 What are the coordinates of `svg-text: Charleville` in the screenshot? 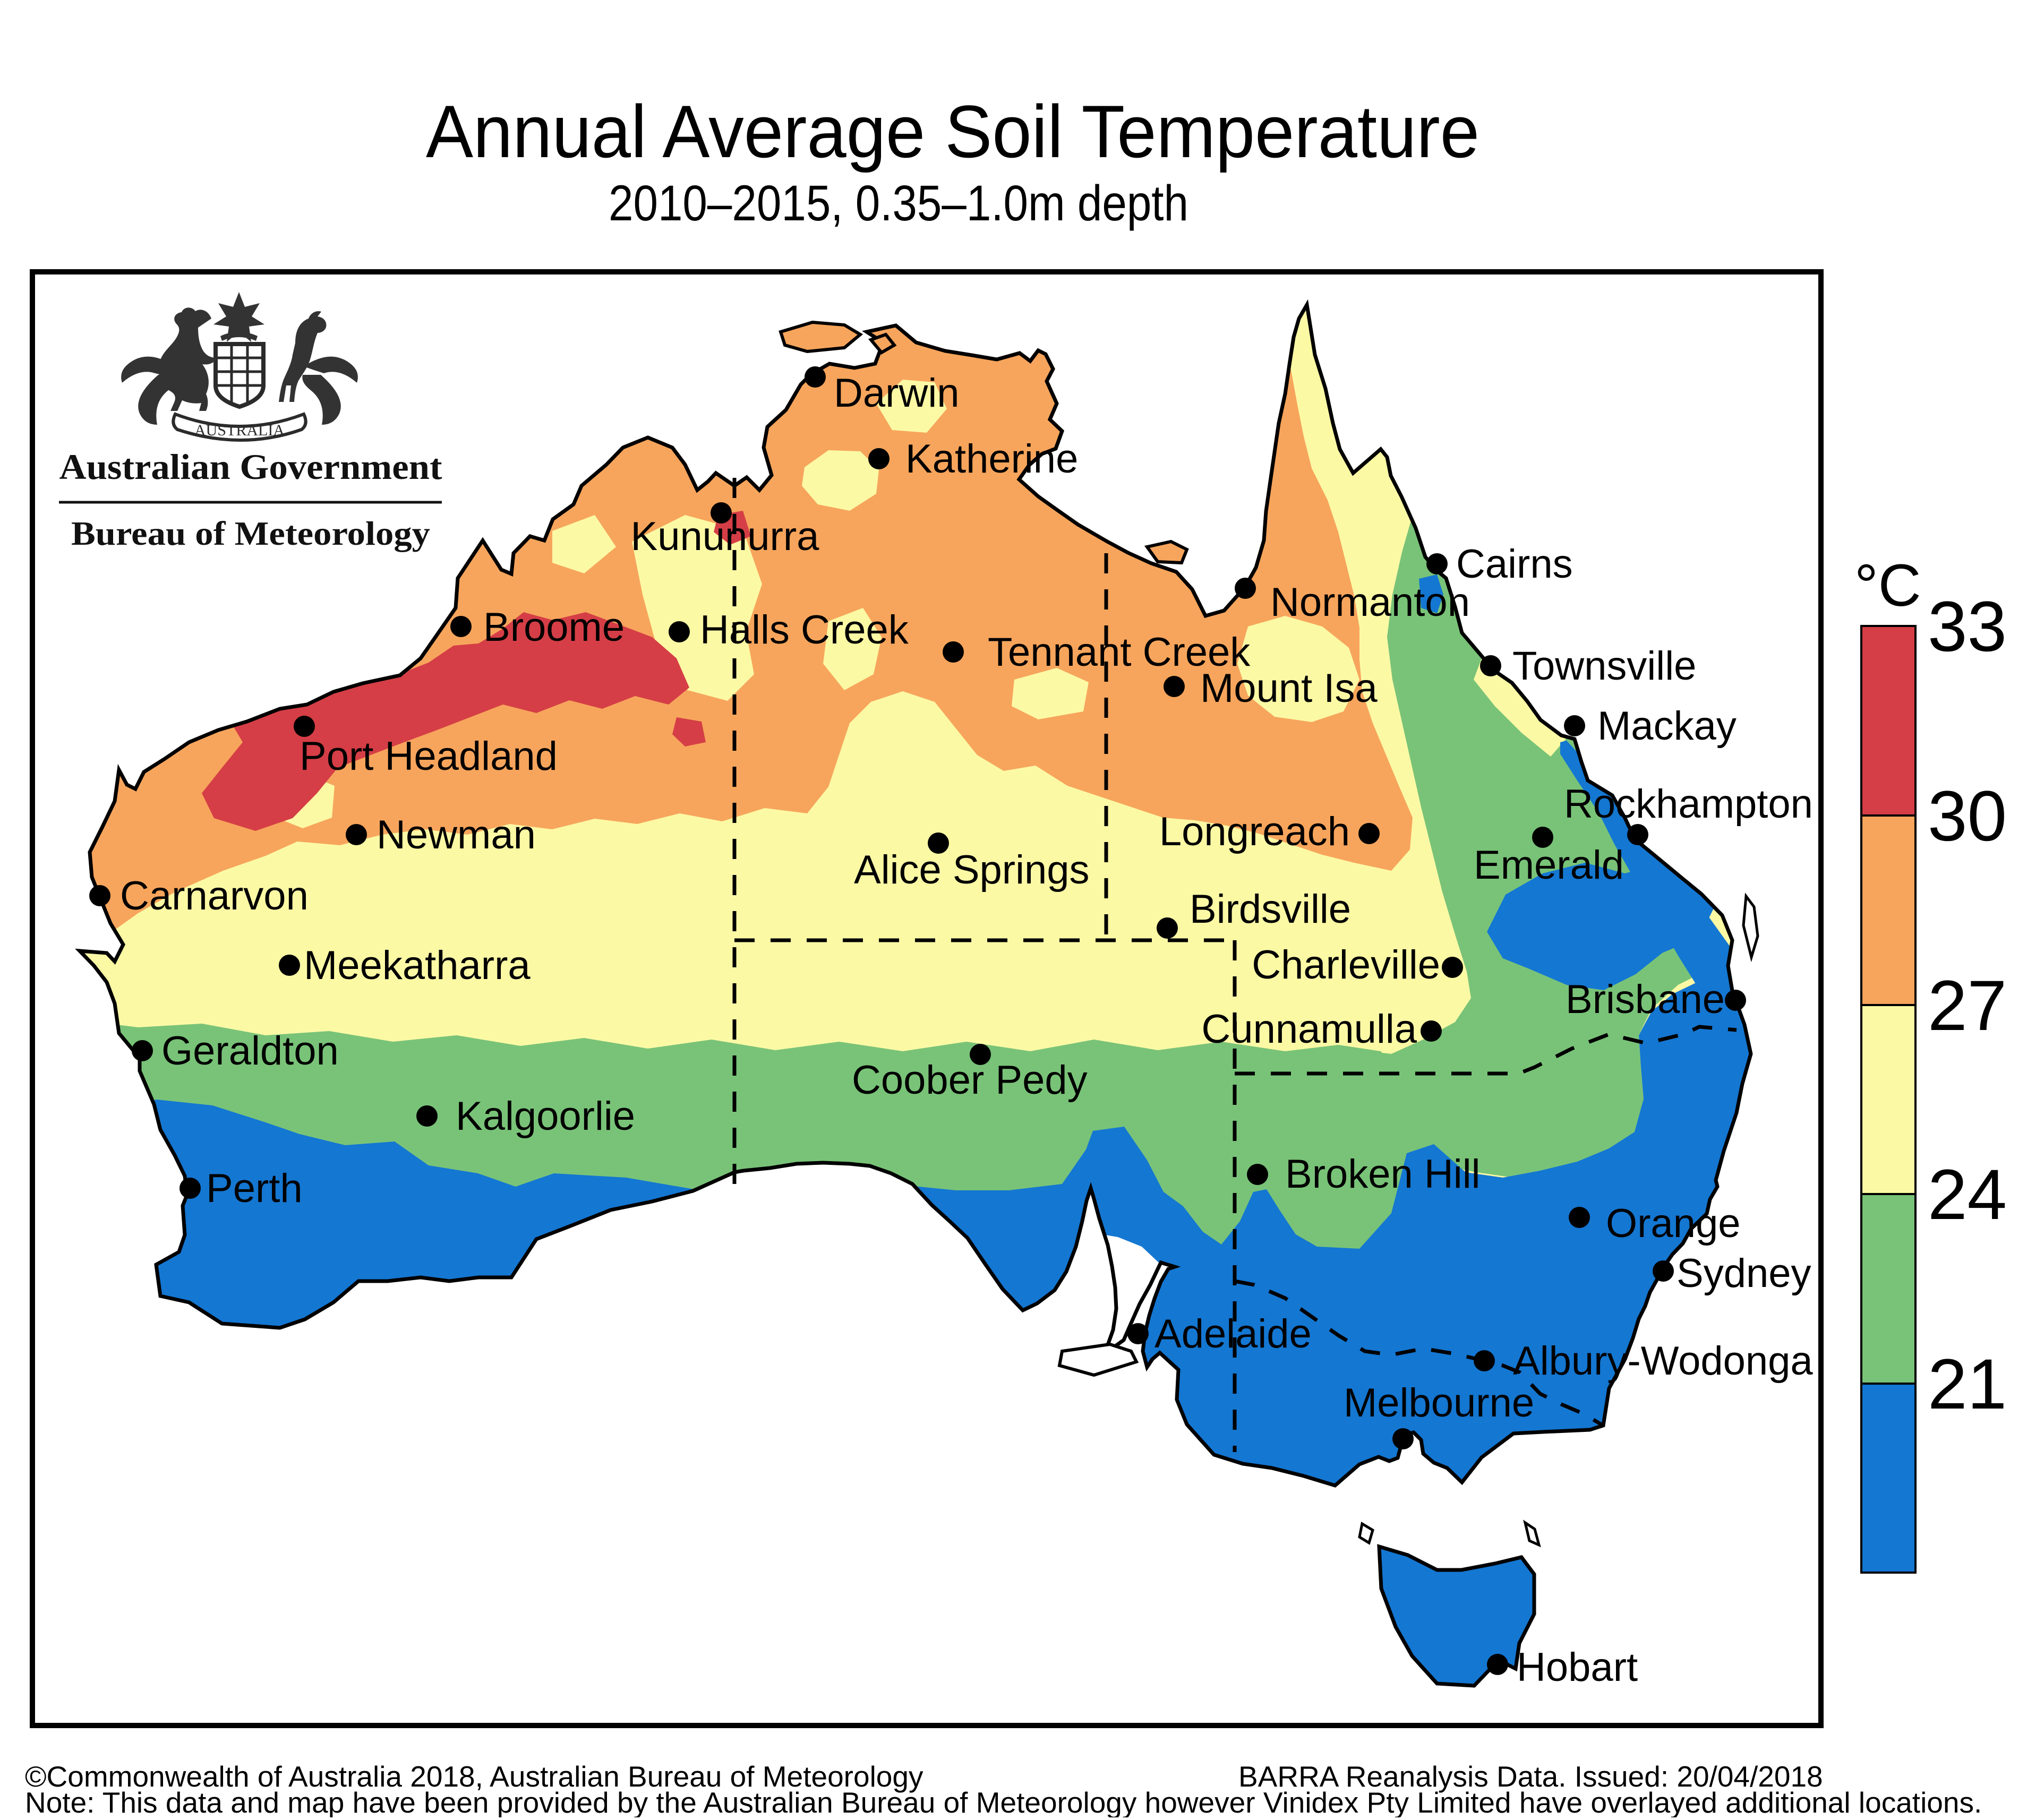 It's located at (1346, 965).